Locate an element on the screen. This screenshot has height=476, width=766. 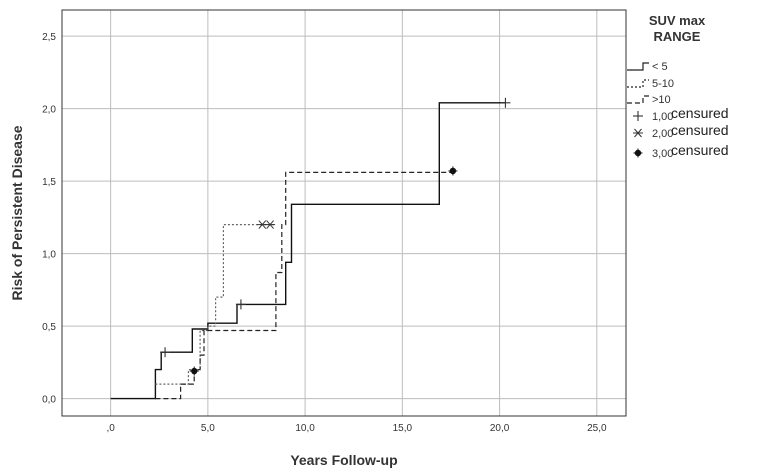
x-tick-labels: ,0 5,0 10,0 15,0 20,0 25,0 is located at coordinates (356, 428).